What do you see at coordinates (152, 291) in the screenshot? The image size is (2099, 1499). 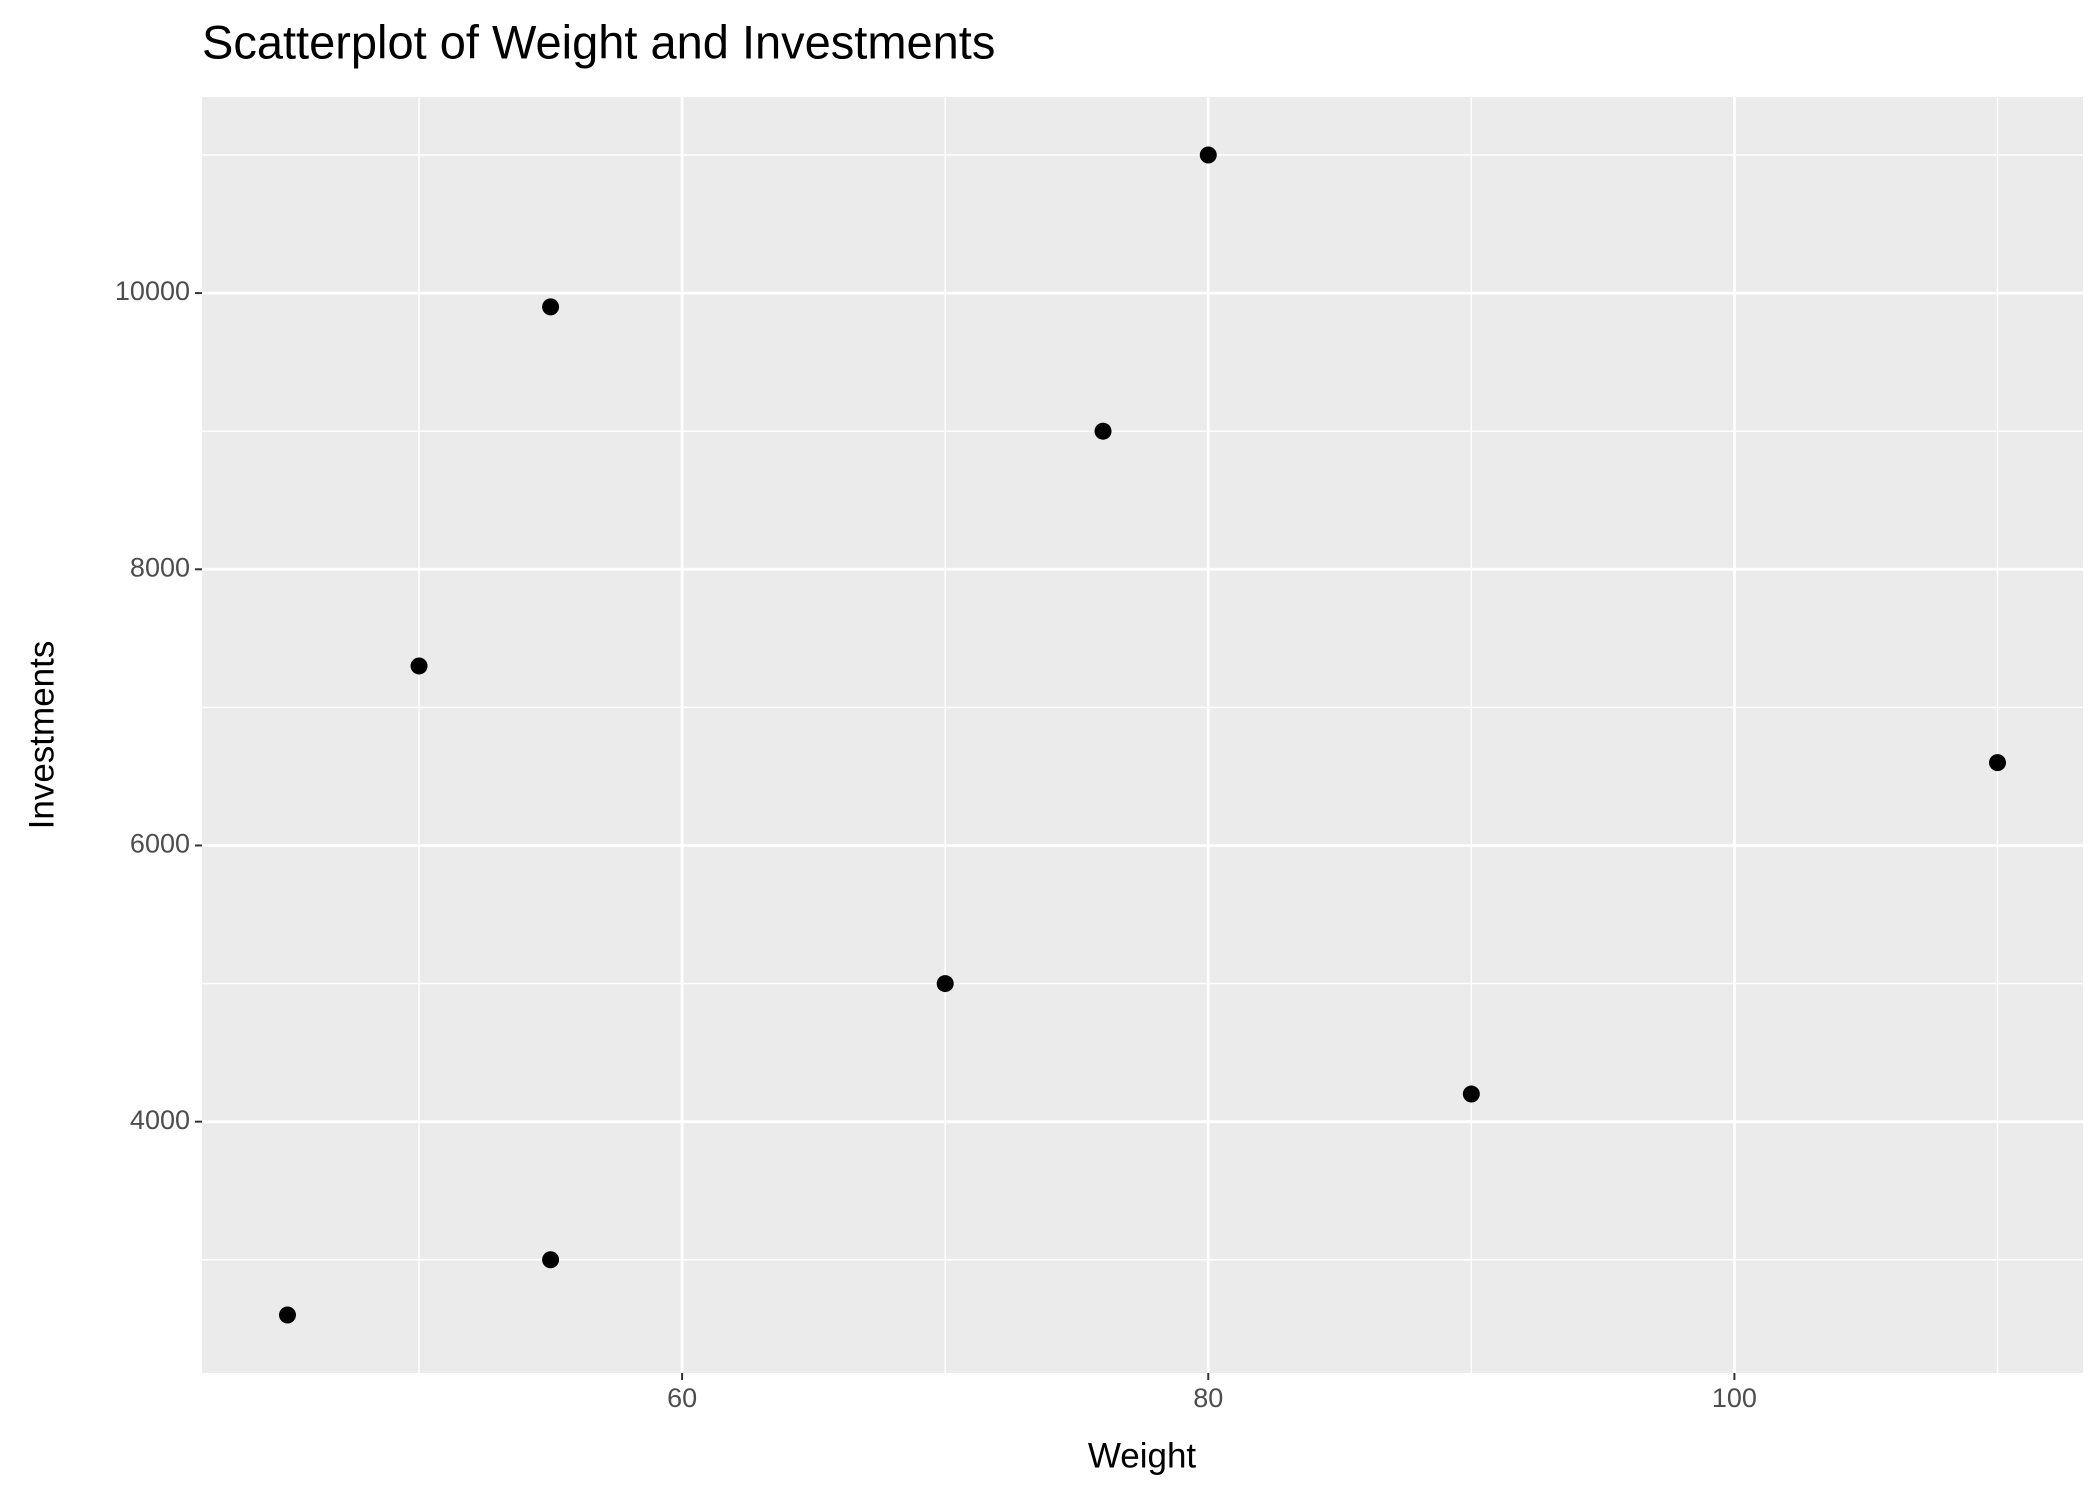 I see `y-tick-label: 10000` at bounding box center [152, 291].